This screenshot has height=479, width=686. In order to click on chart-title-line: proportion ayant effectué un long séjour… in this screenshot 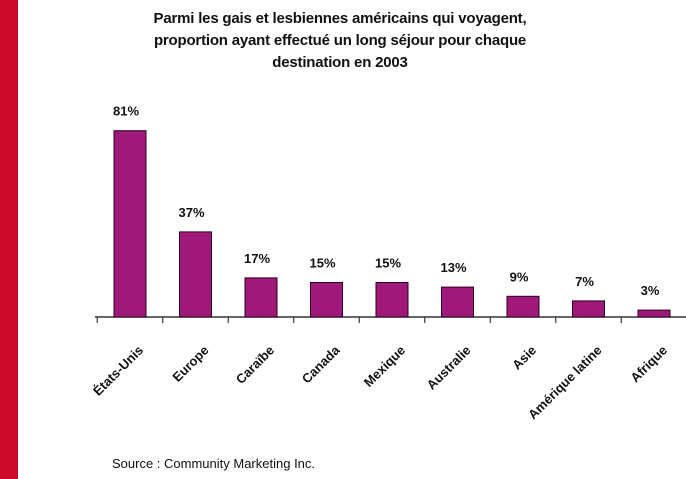, I will do `click(340, 40)`.